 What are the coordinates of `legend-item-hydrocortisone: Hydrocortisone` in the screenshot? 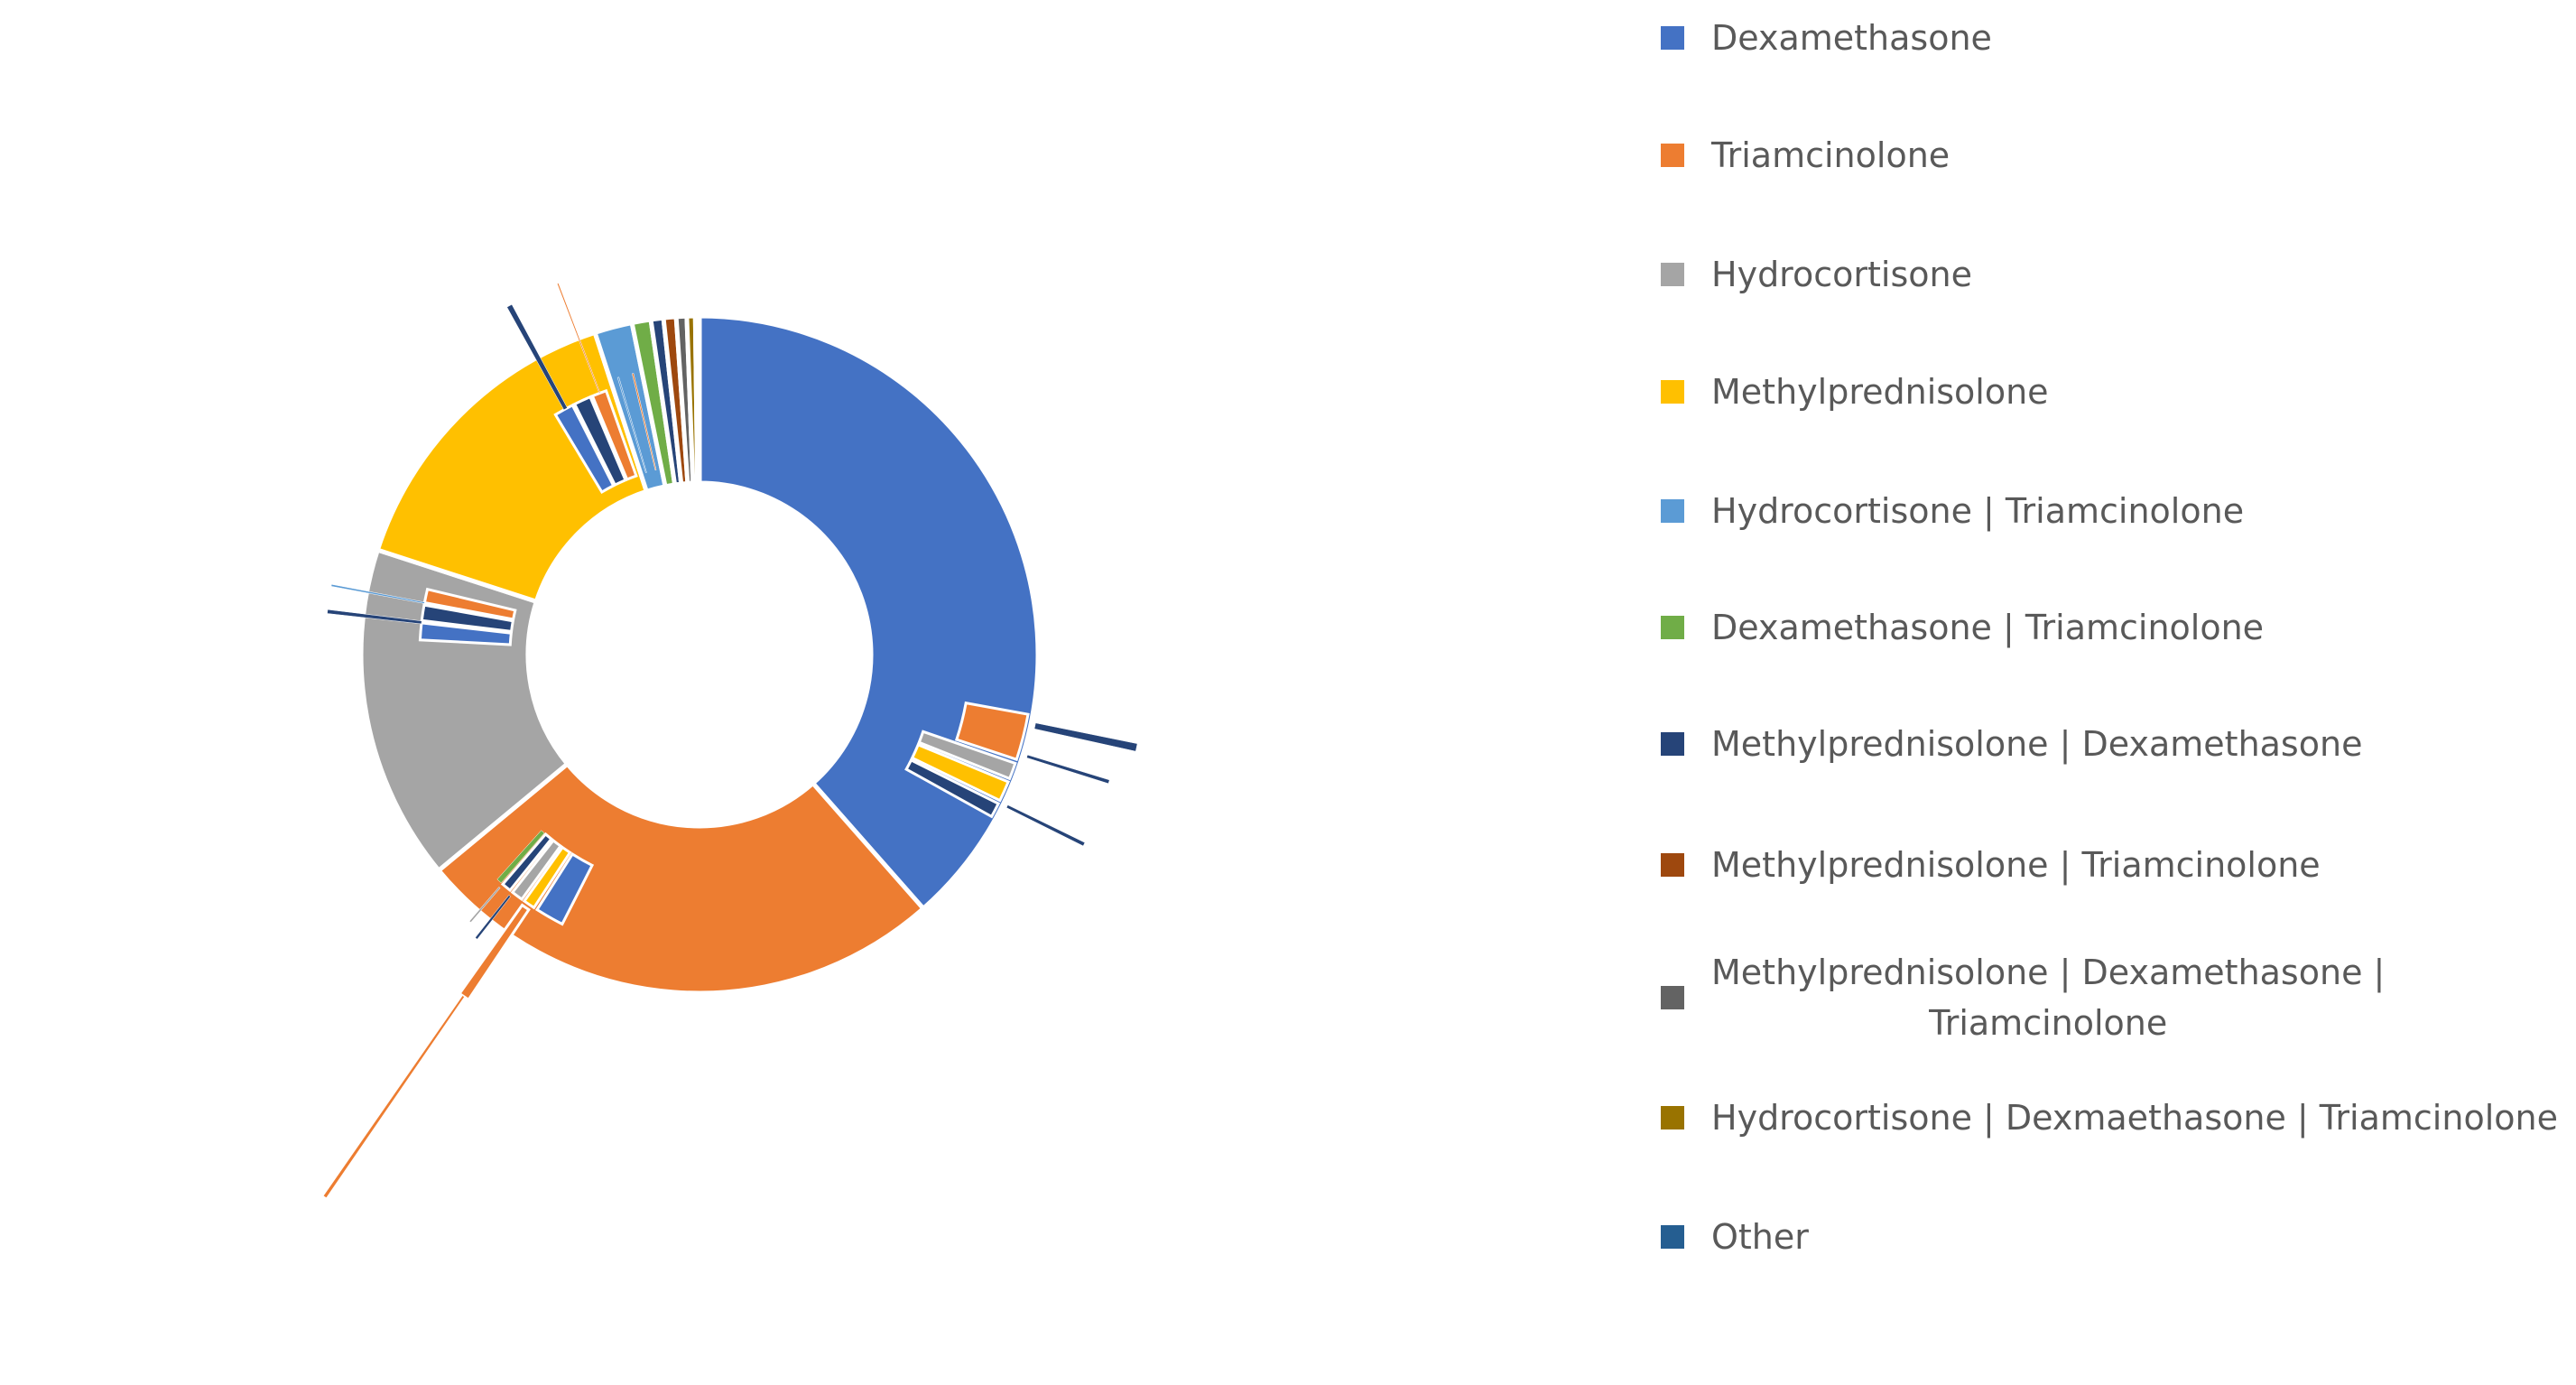 It's located at (1816, 274).